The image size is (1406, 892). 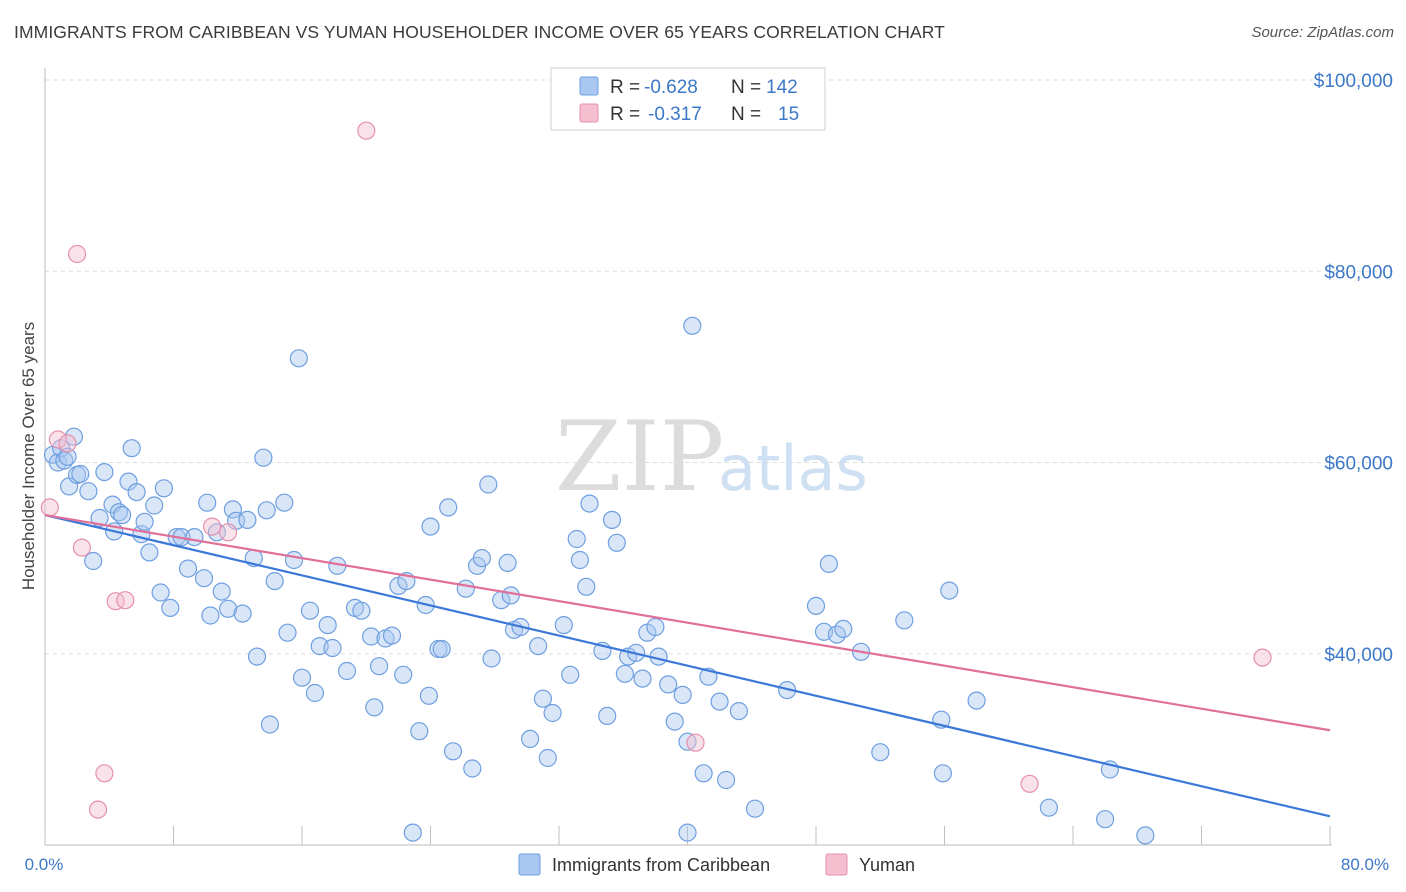 I want to click on stats-legend-r-value-yuman: -0.317, so click(x=675, y=114).